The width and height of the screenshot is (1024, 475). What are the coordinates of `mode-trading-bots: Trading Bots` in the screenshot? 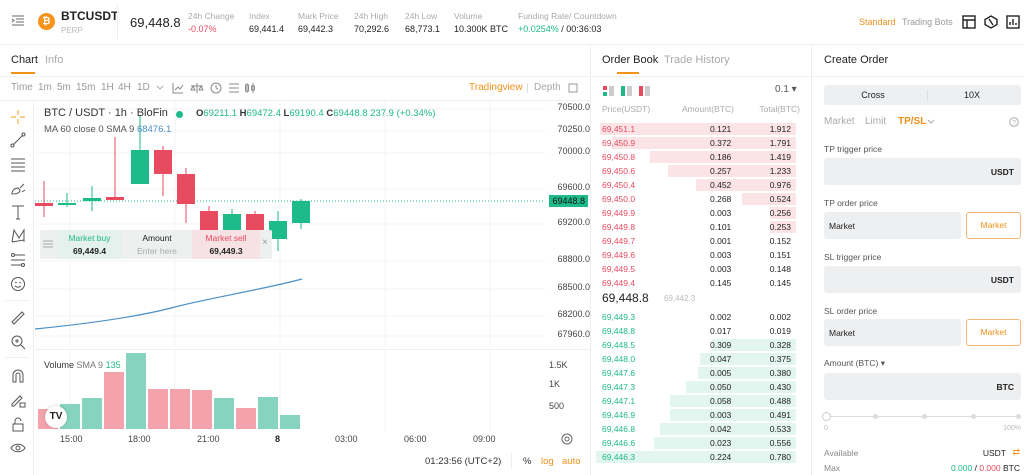 It's located at (927, 22).